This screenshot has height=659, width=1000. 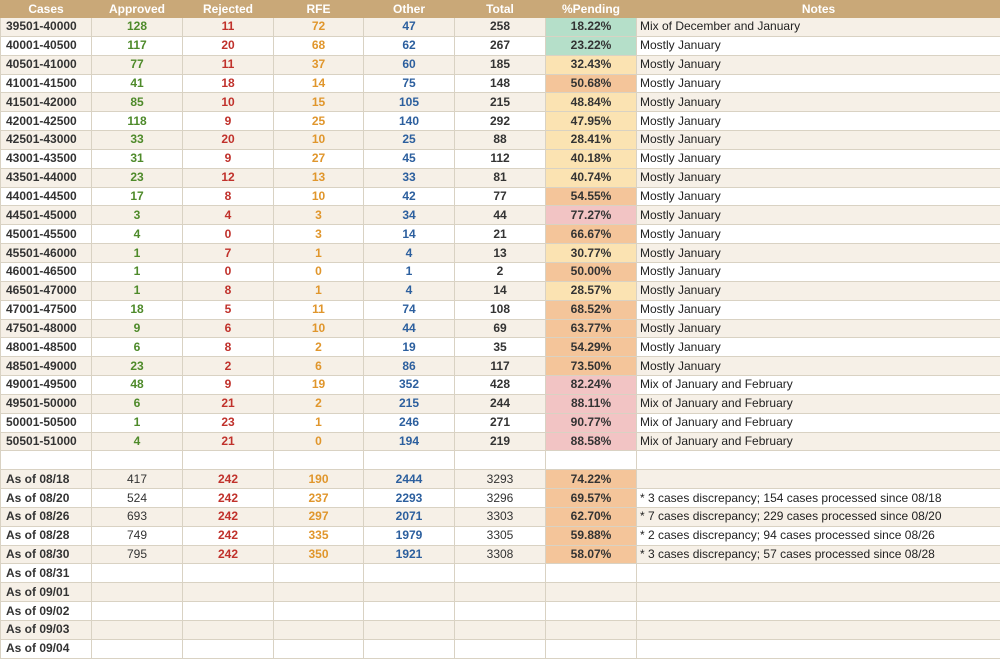 What do you see at coordinates (409, 630) in the screenshot?
I see `other-cell` at bounding box center [409, 630].